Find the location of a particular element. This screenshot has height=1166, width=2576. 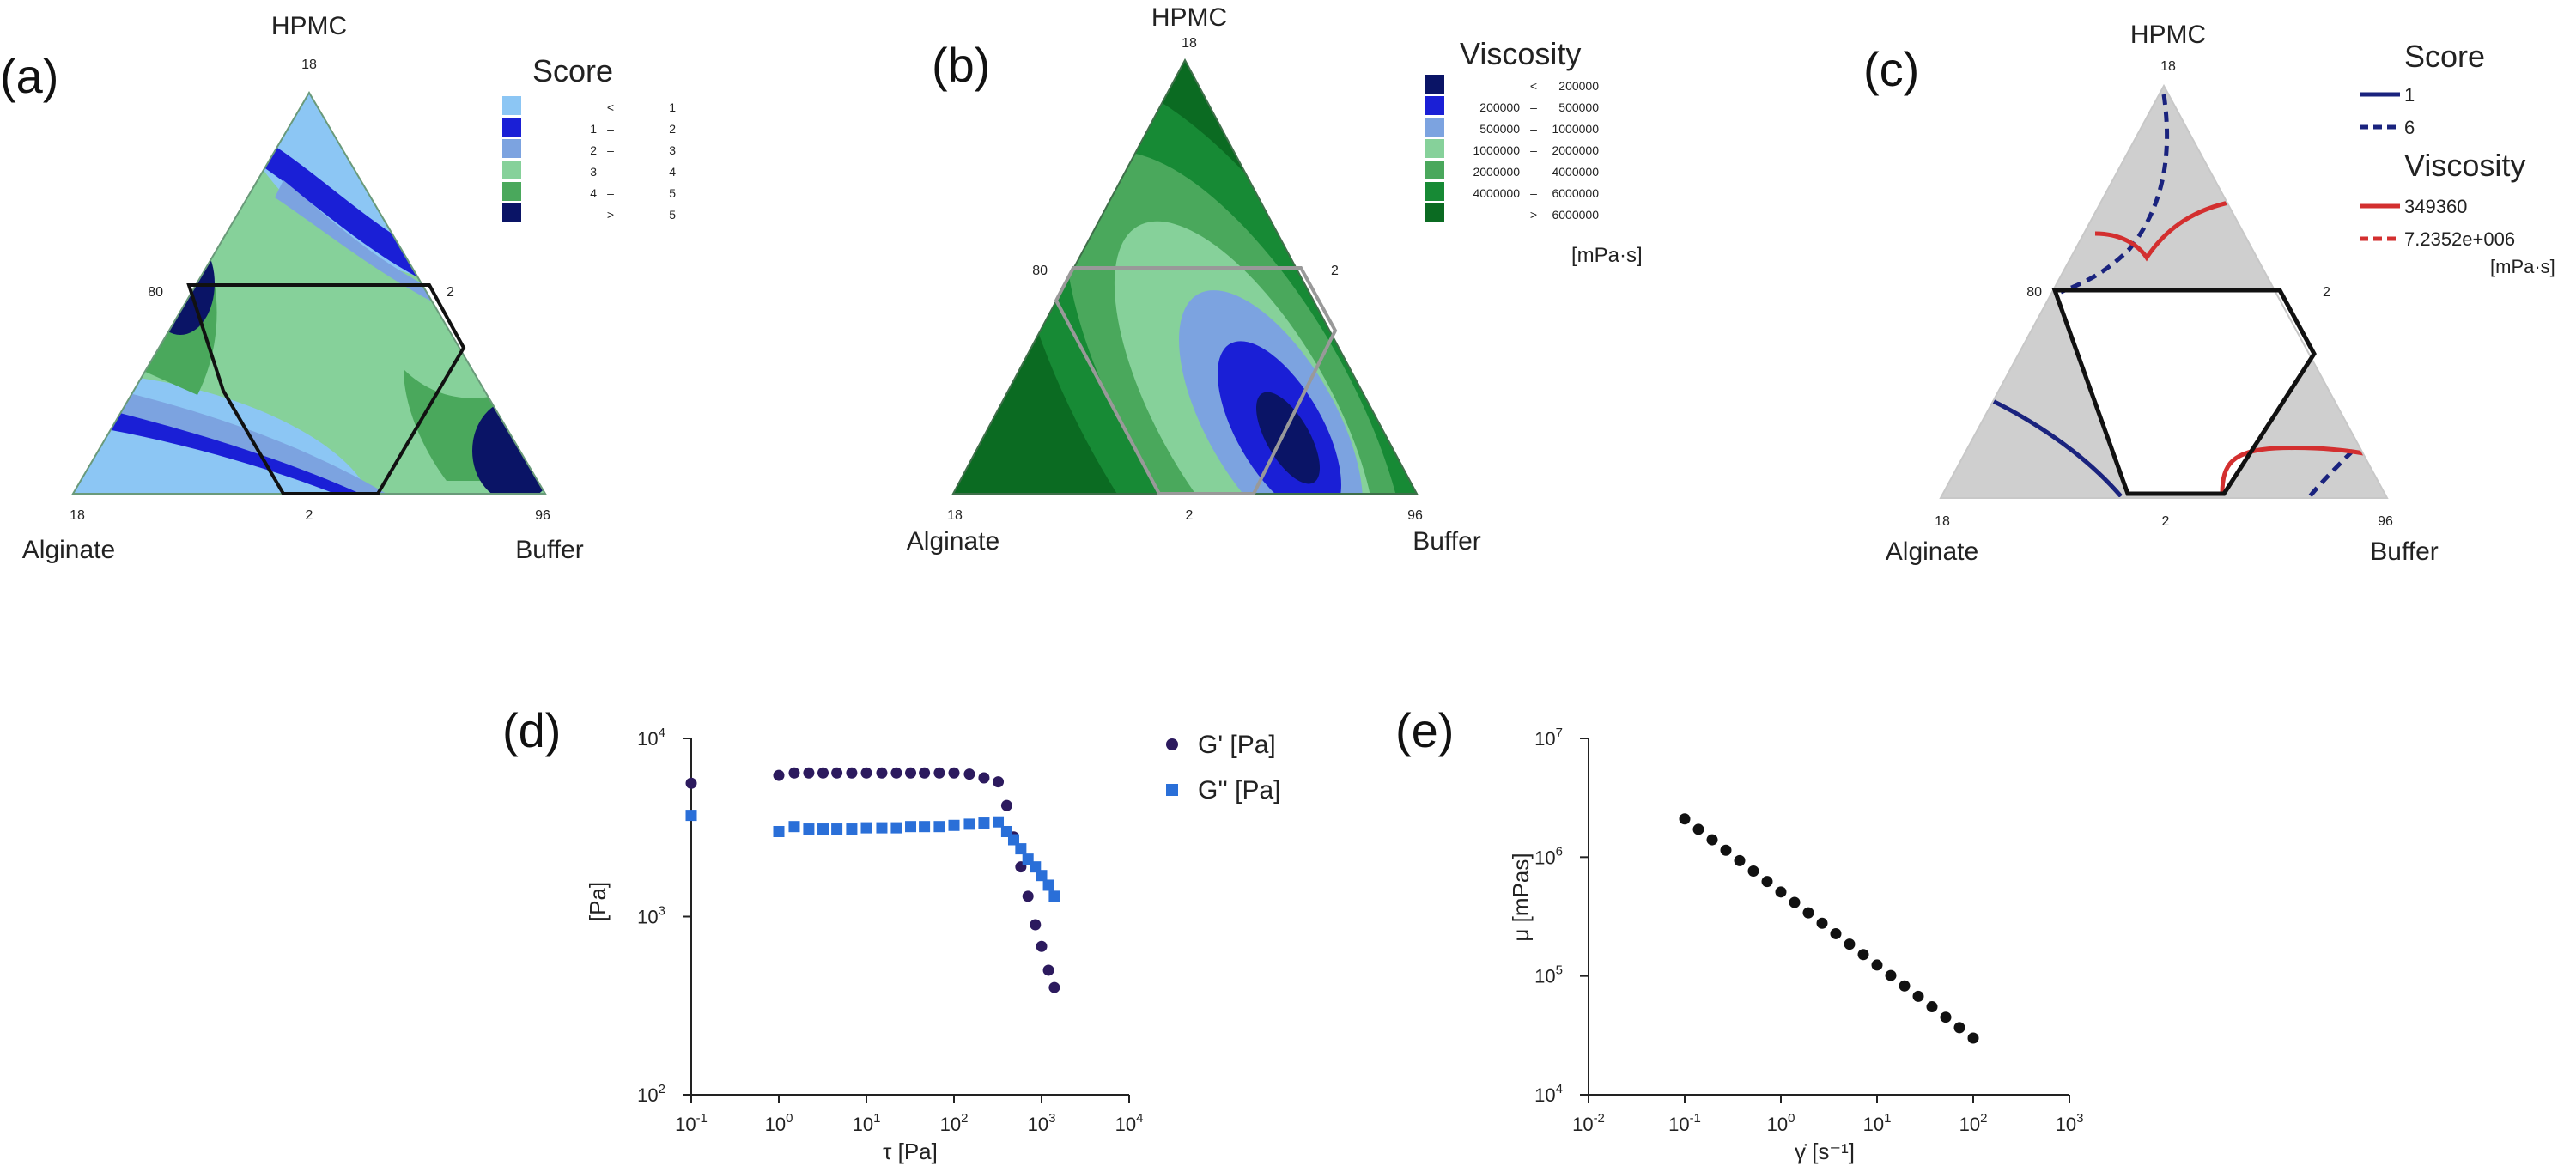

panel-label-d: (d) is located at coordinates (532, 730).